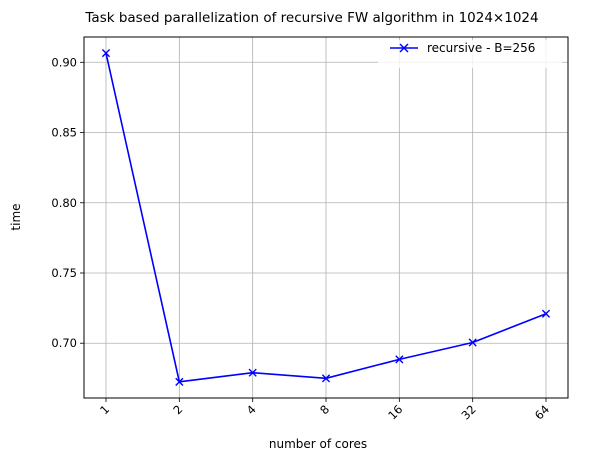  What do you see at coordinates (469, 412) in the screenshot?
I see `x-tick-label: 32` at bounding box center [469, 412].